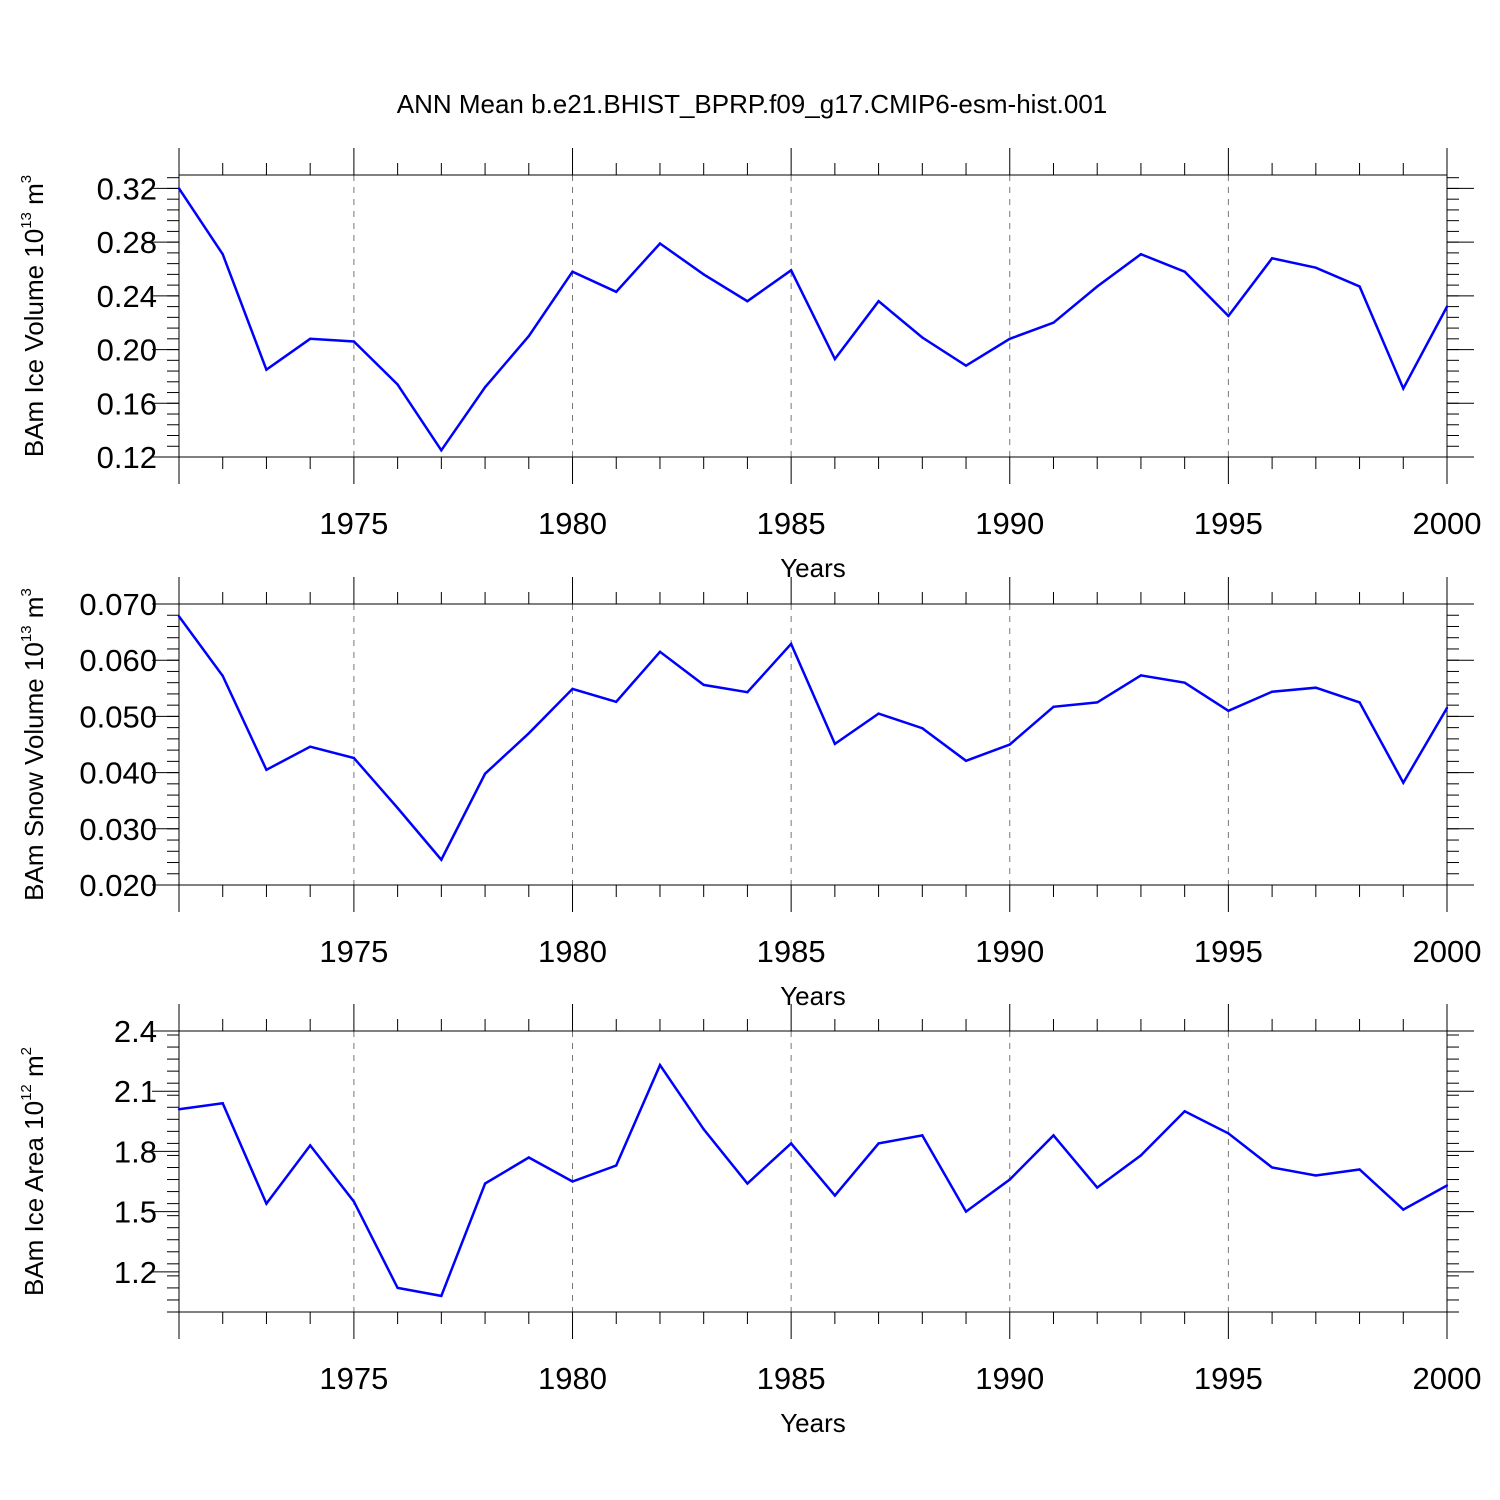  I want to click on y-tick-label: 0.20, so click(127, 350).